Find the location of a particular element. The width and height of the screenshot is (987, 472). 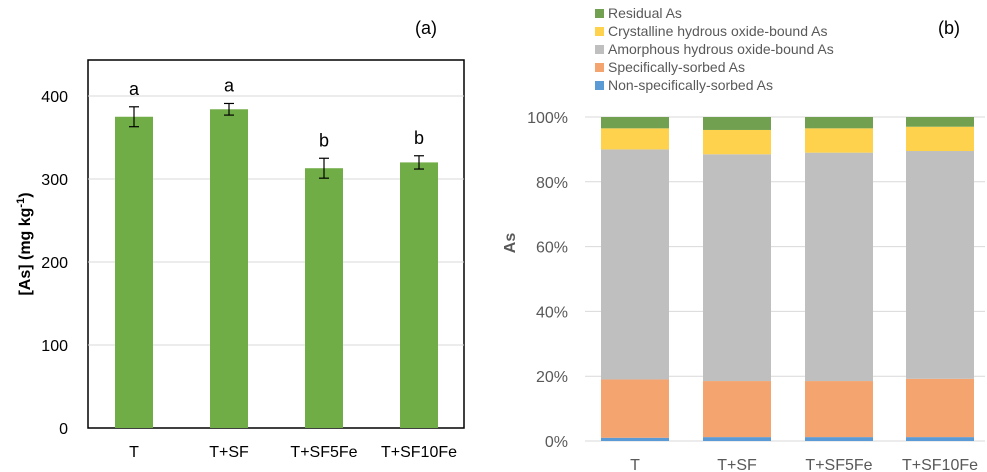

panel-b-label: (b) is located at coordinates (949, 28).